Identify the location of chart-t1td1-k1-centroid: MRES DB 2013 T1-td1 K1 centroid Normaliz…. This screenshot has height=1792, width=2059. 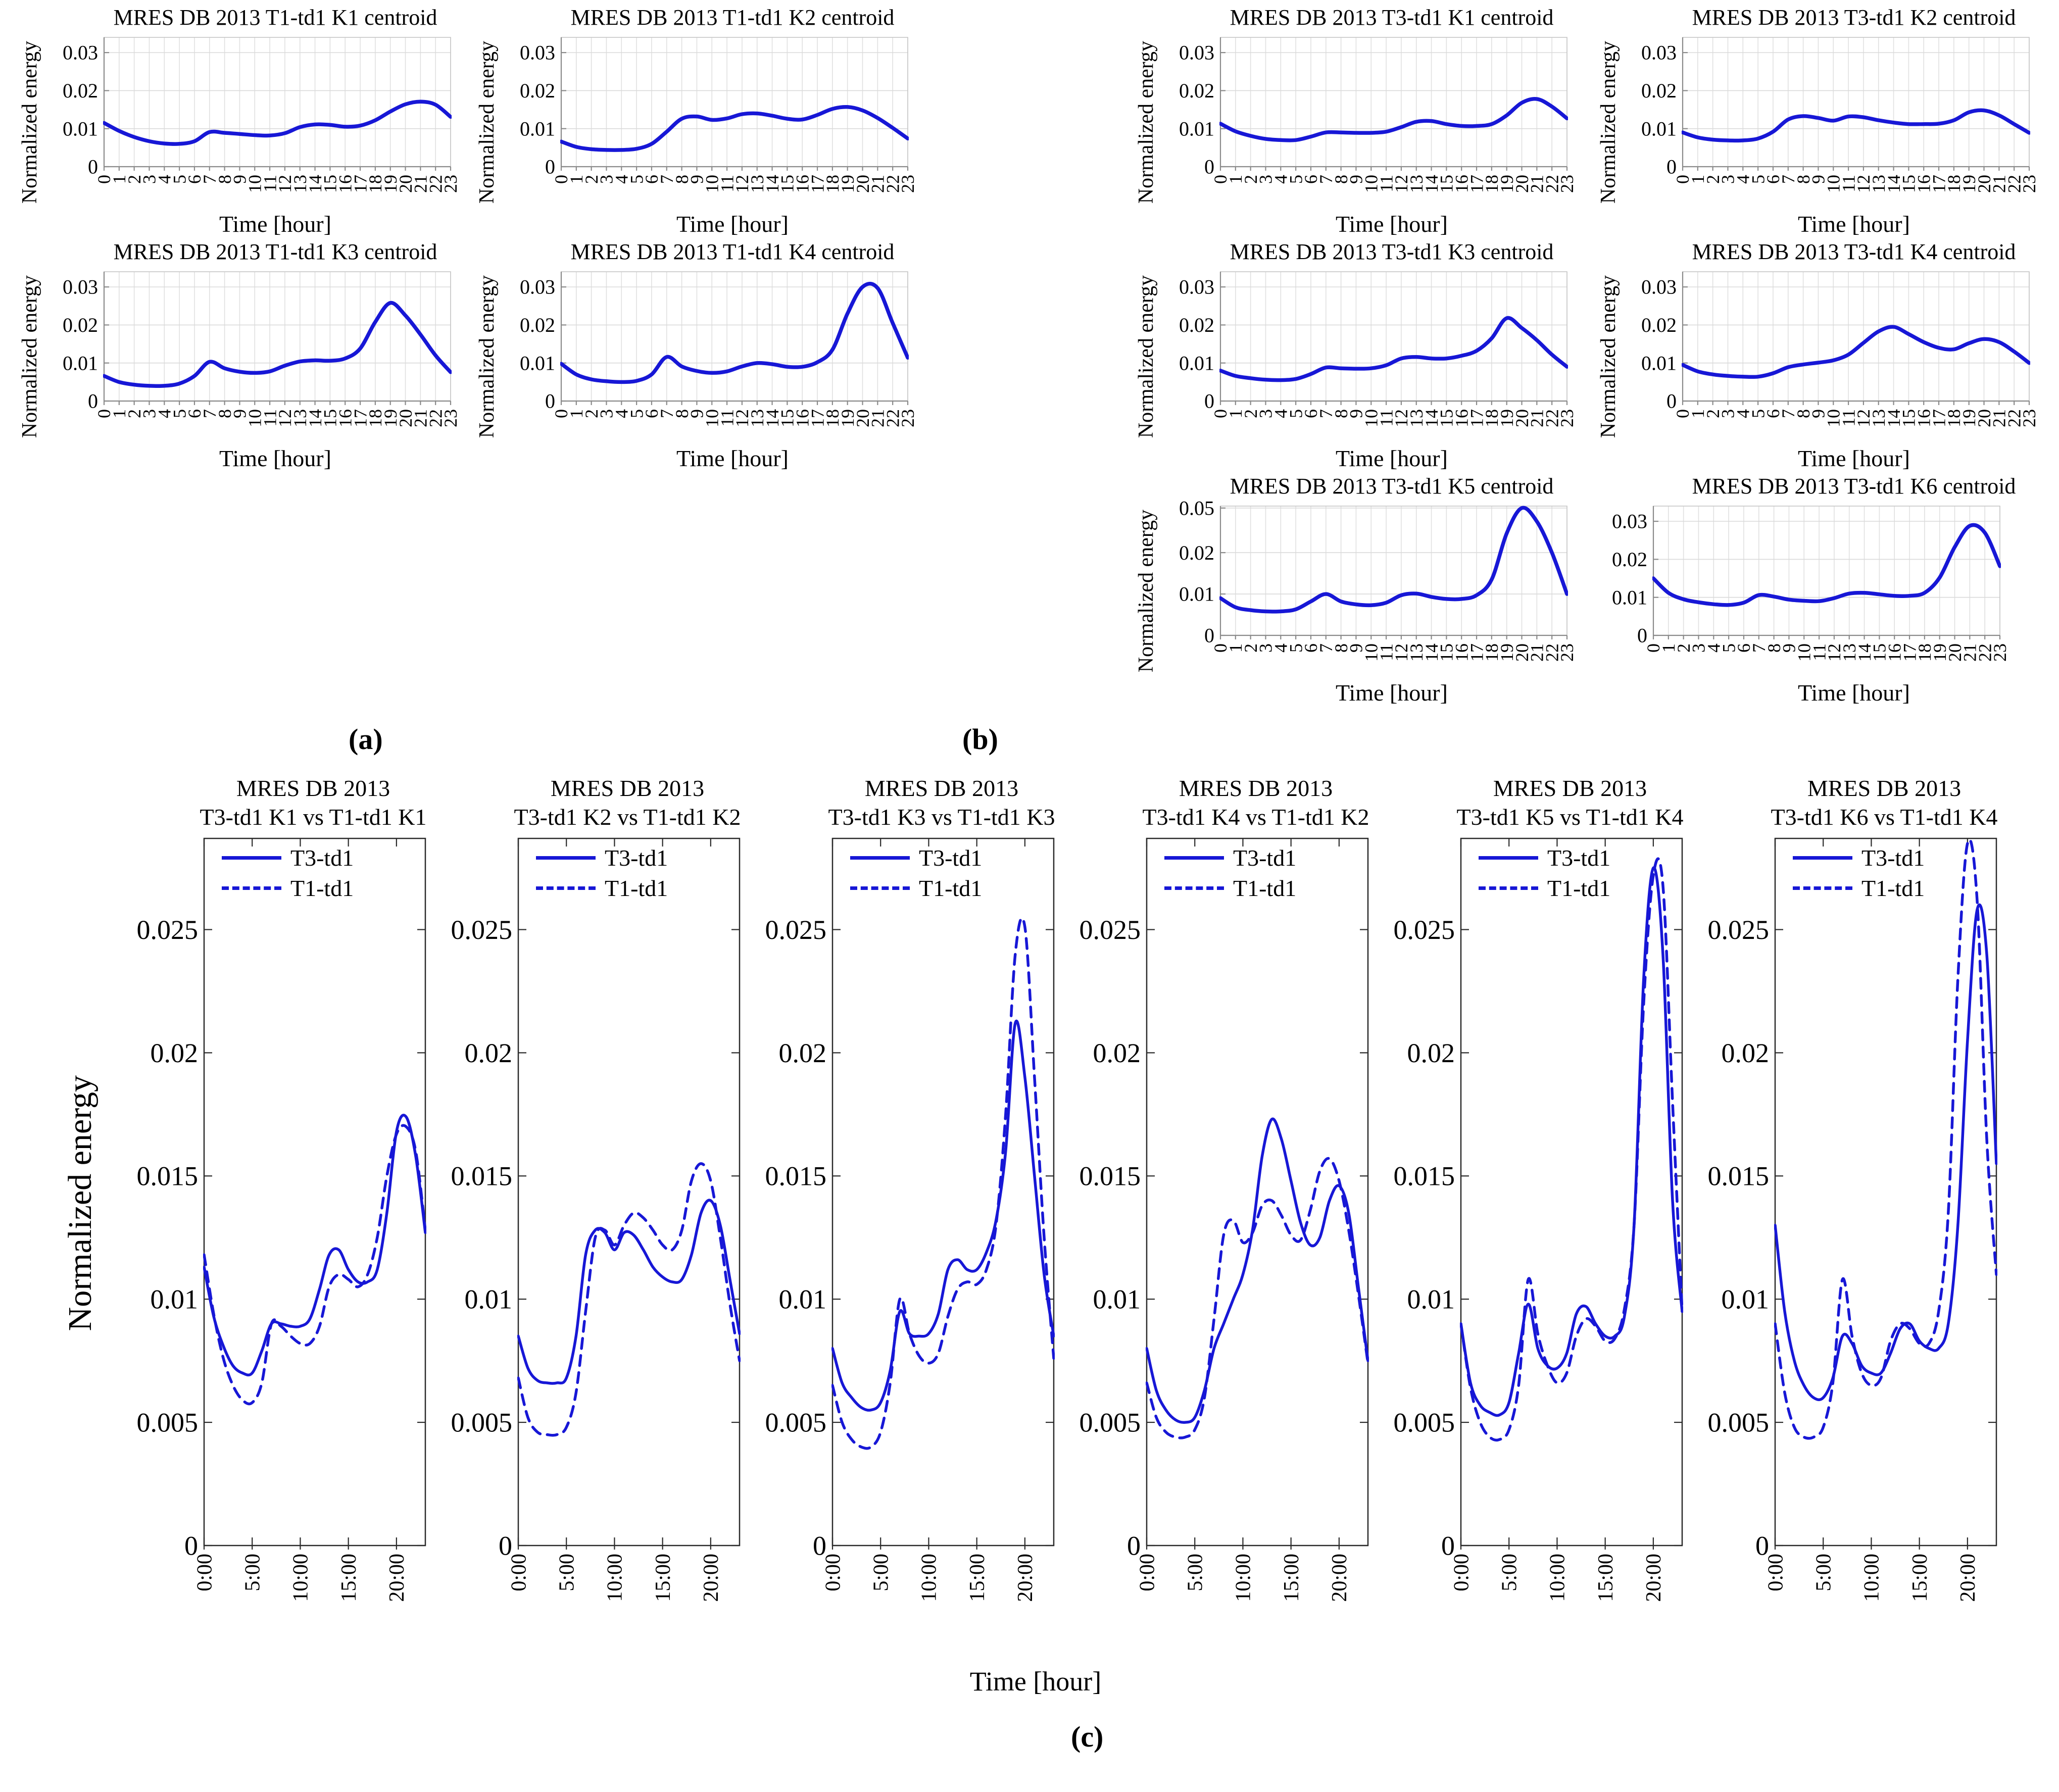
(237, 120).